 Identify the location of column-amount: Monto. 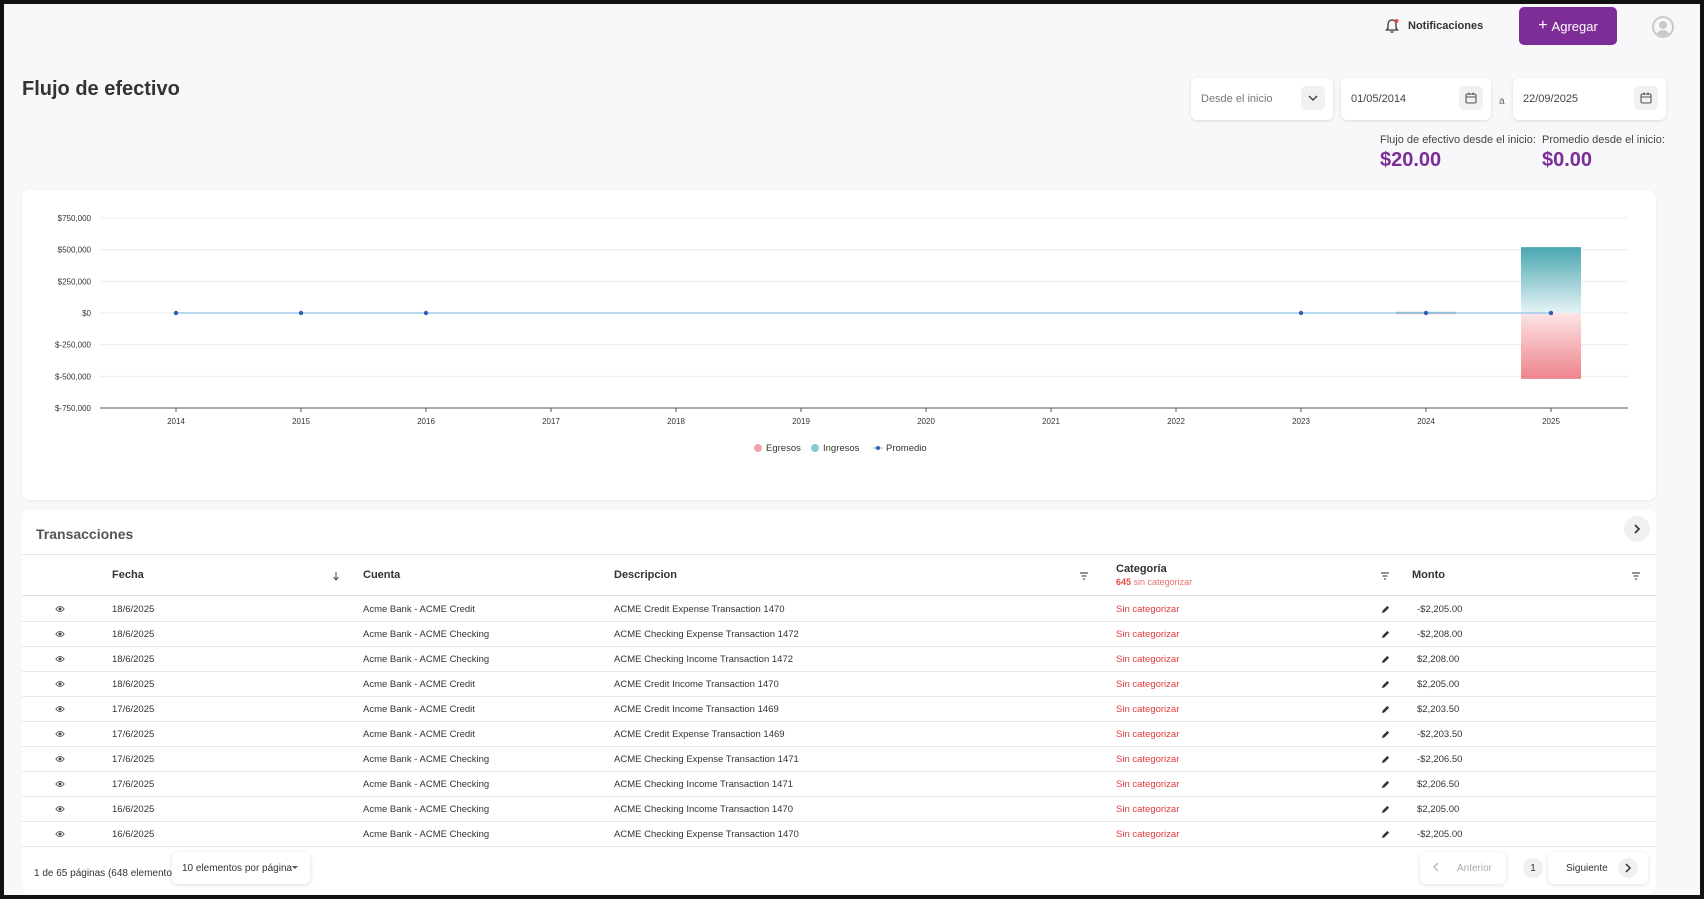
(1428, 575).